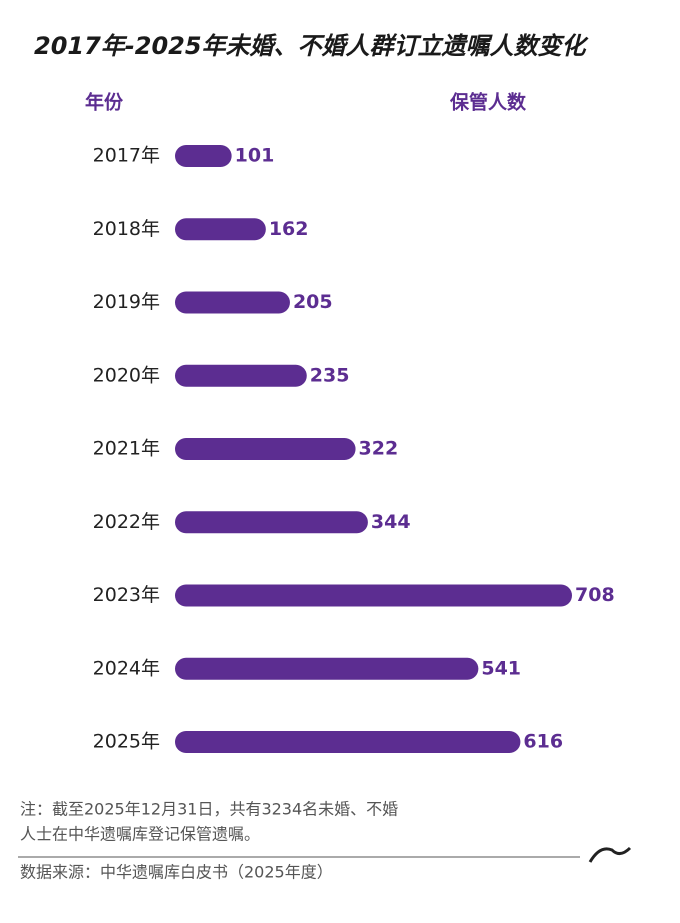 The image size is (680, 923). What do you see at coordinates (126, 595) in the screenshot?
I see `category-label: 2023年` at bounding box center [126, 595].